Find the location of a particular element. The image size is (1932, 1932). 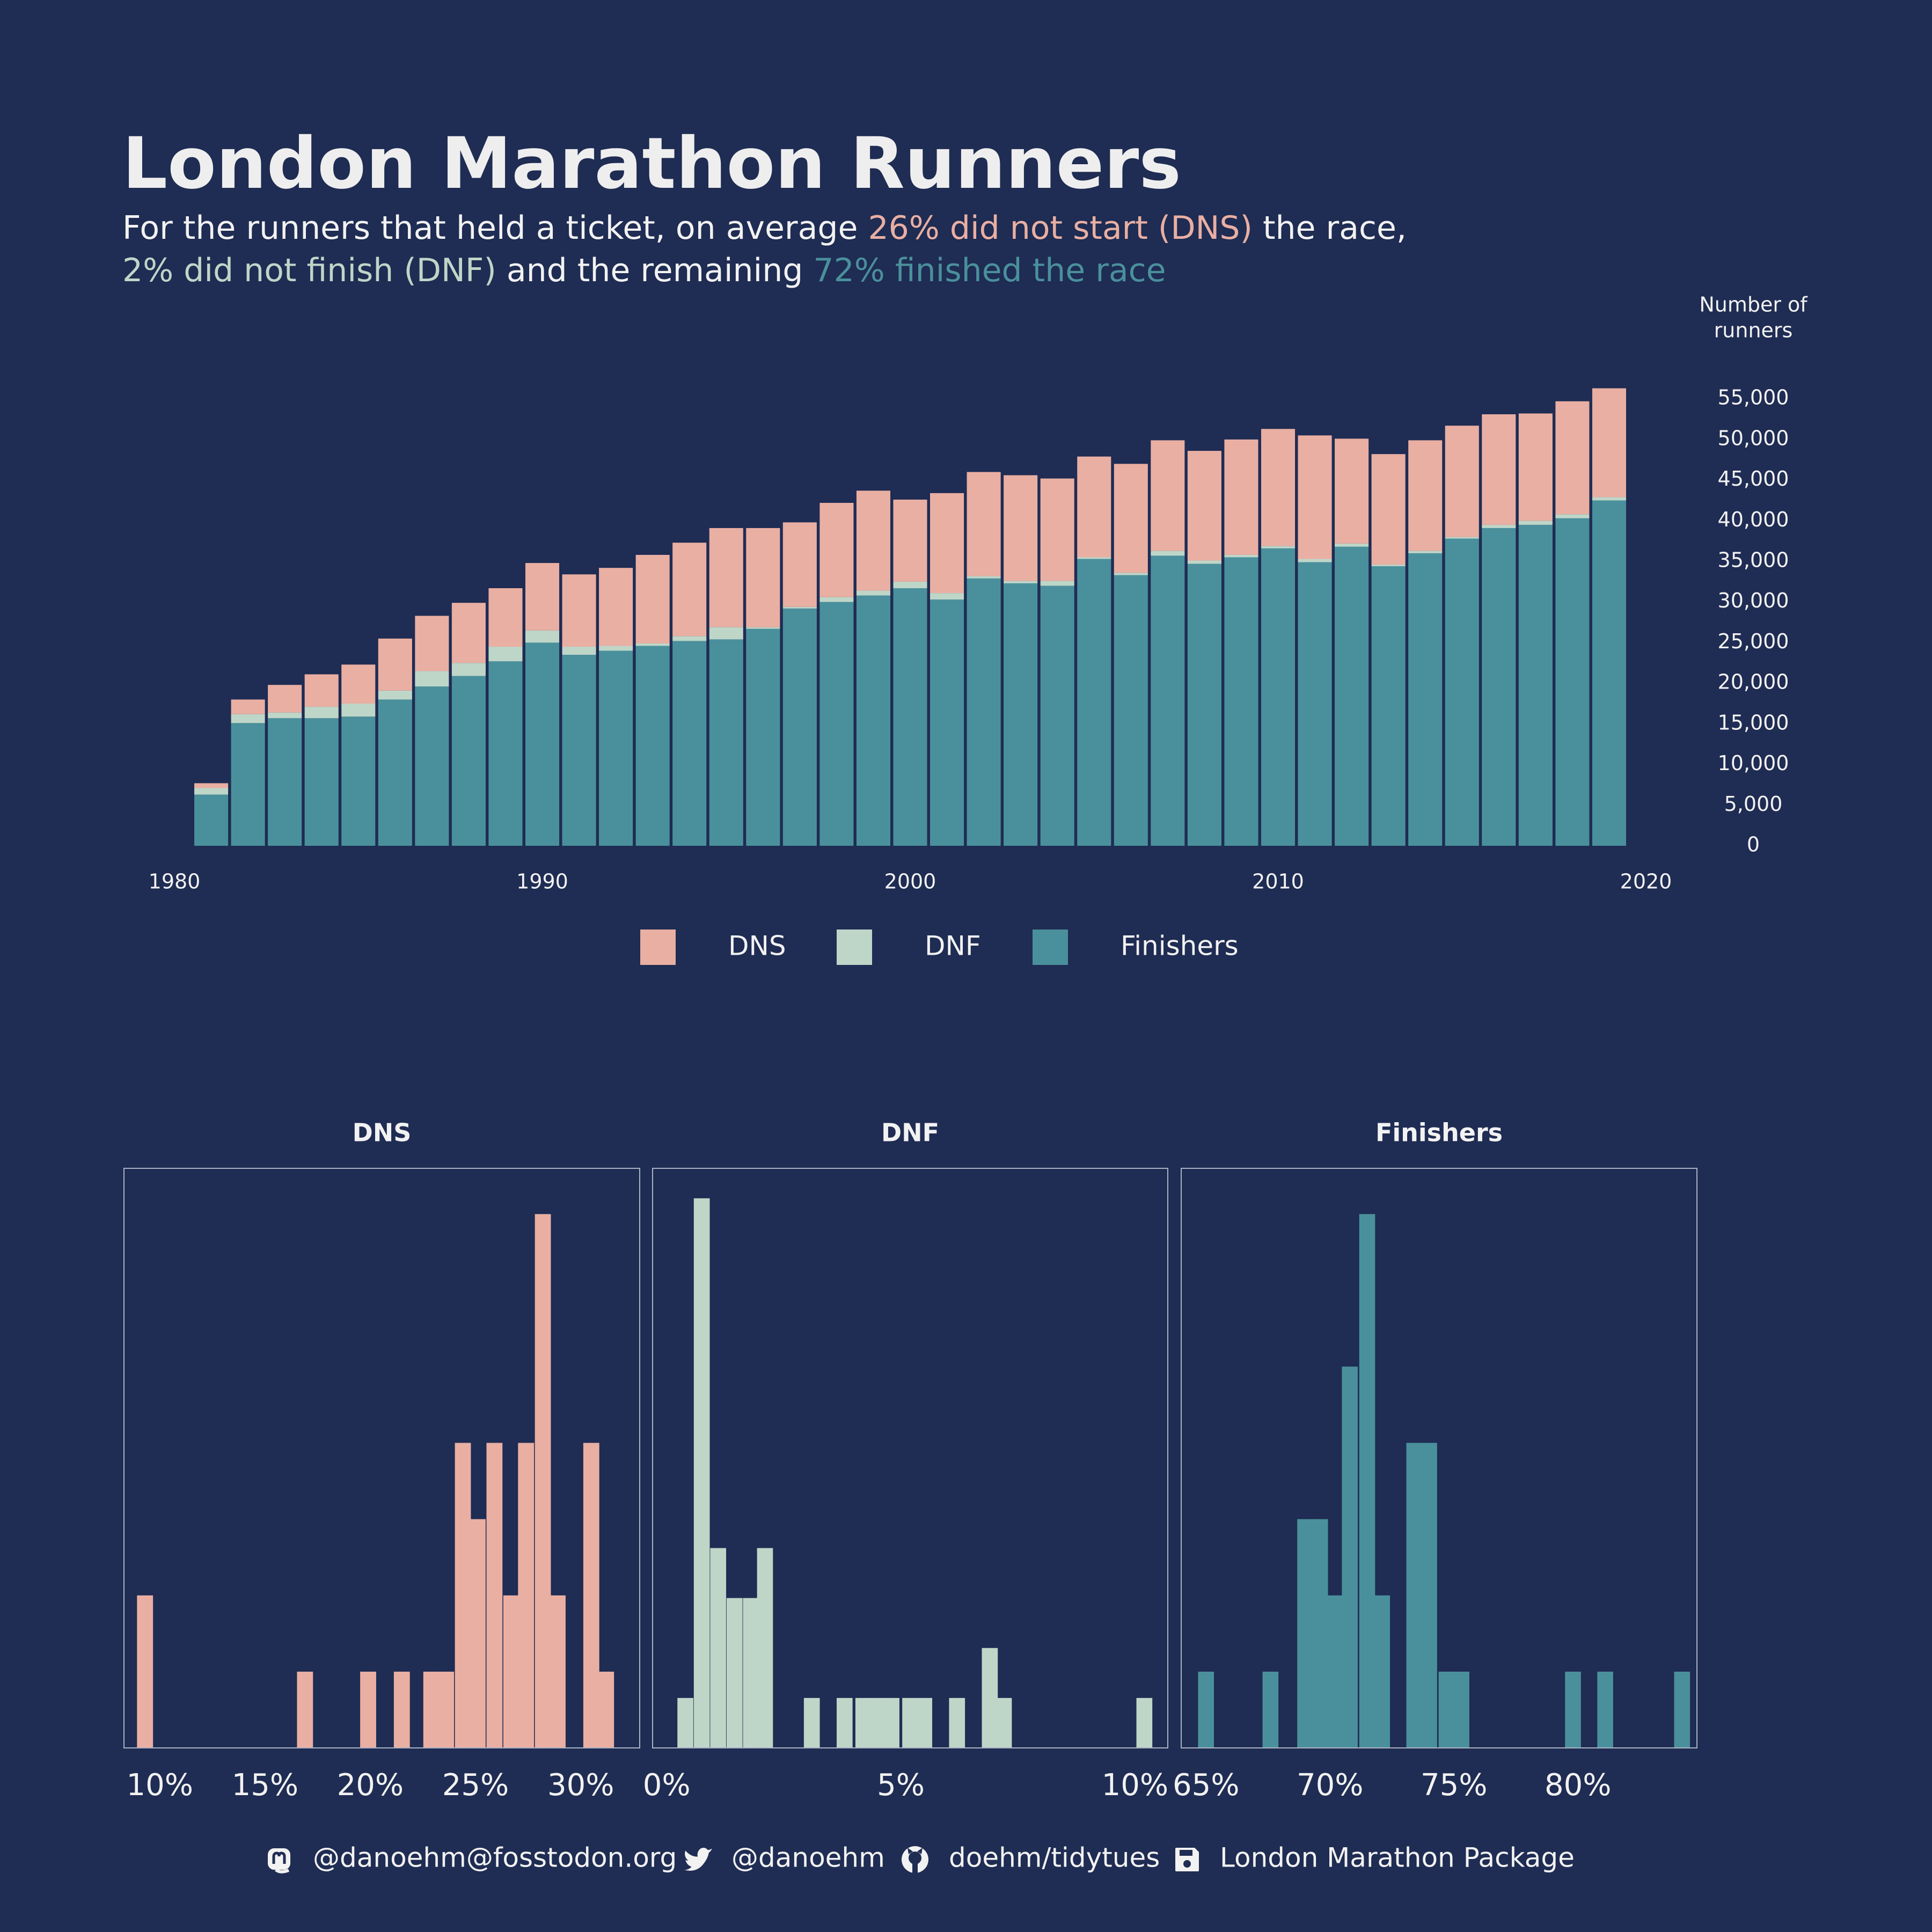

bar-dnf-1982 is located at coordinates (248, 718).